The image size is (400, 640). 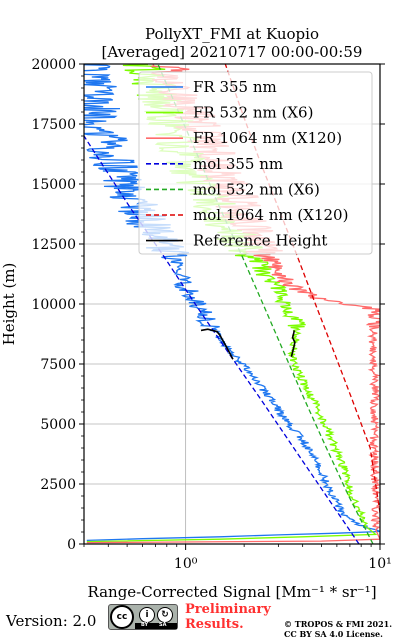 I want to click on preliminary-notice: Preliminary Results., so click(x=228, y=617).